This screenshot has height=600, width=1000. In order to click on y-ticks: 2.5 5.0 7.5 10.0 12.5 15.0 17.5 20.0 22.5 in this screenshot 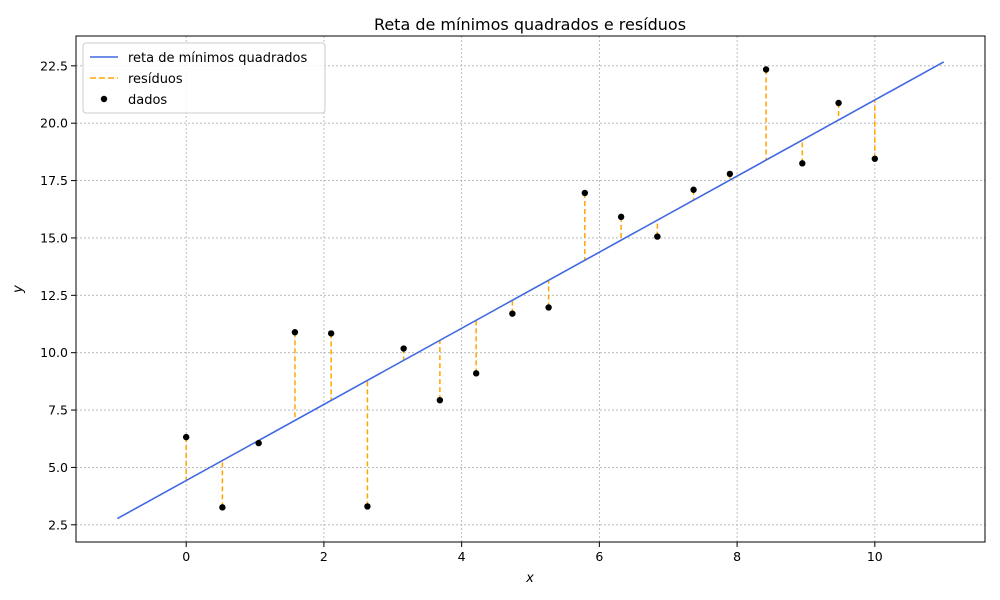, I will do `click(58, 295)`.